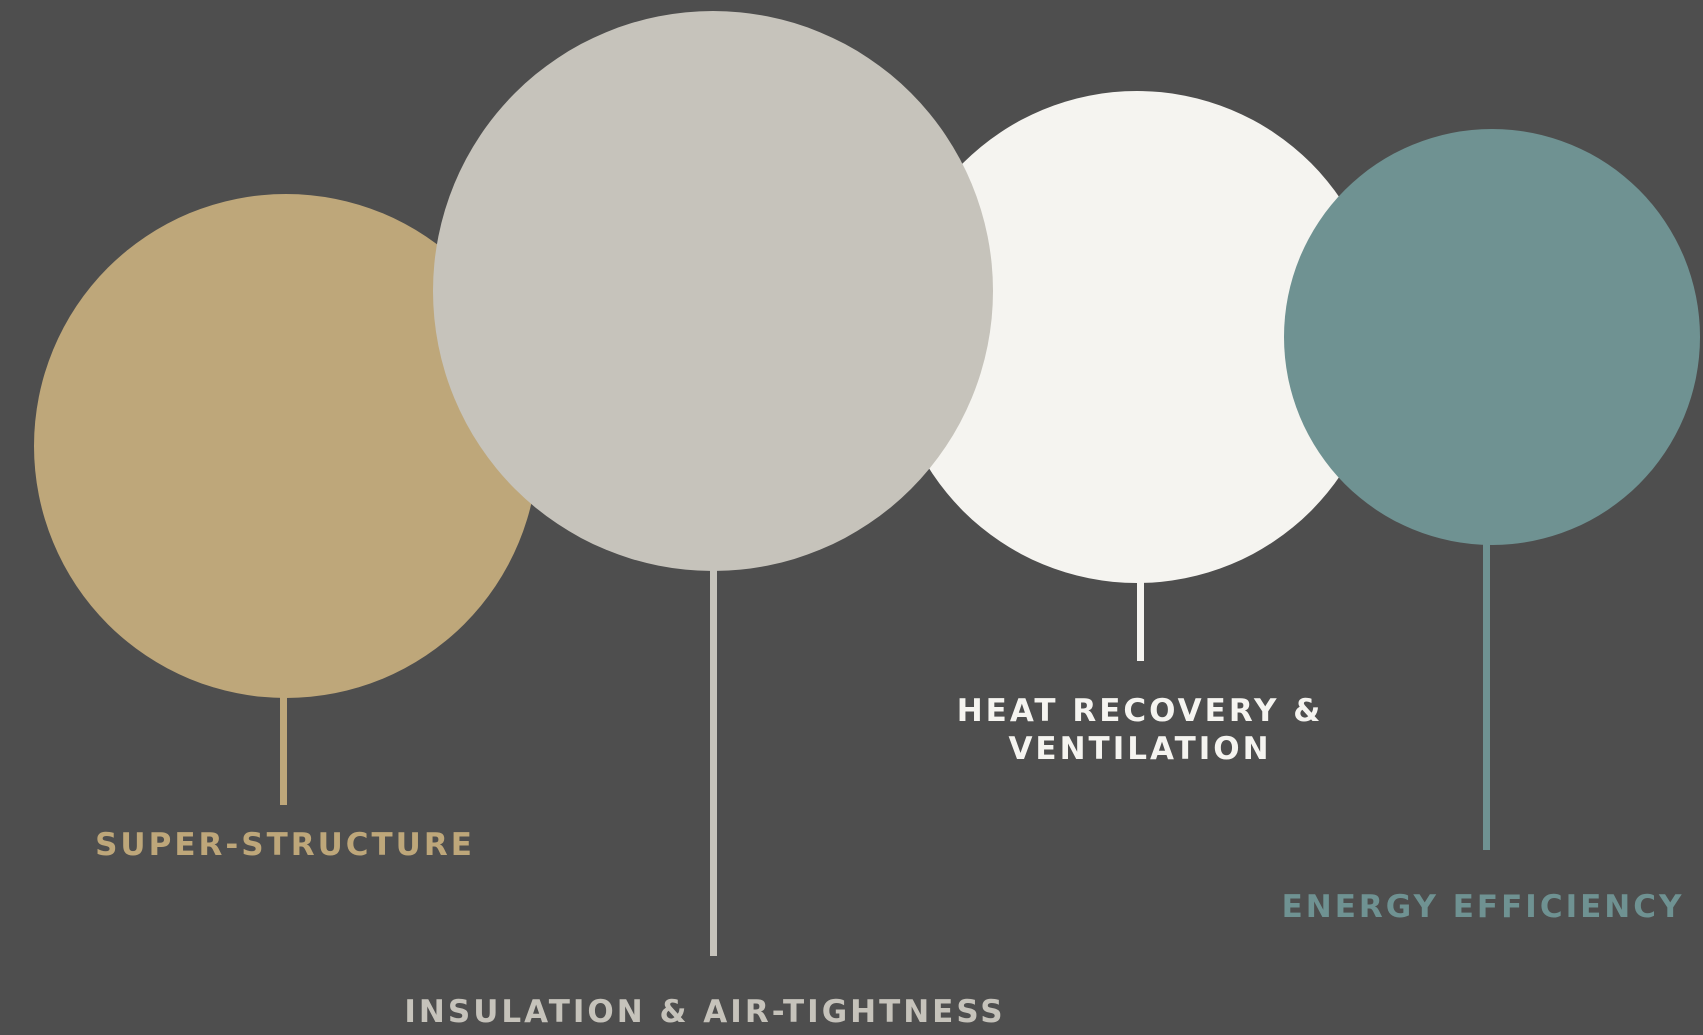  I want to click on superstructure-label-line-1: SUPER-STRUCTURE, so click(285, 845).